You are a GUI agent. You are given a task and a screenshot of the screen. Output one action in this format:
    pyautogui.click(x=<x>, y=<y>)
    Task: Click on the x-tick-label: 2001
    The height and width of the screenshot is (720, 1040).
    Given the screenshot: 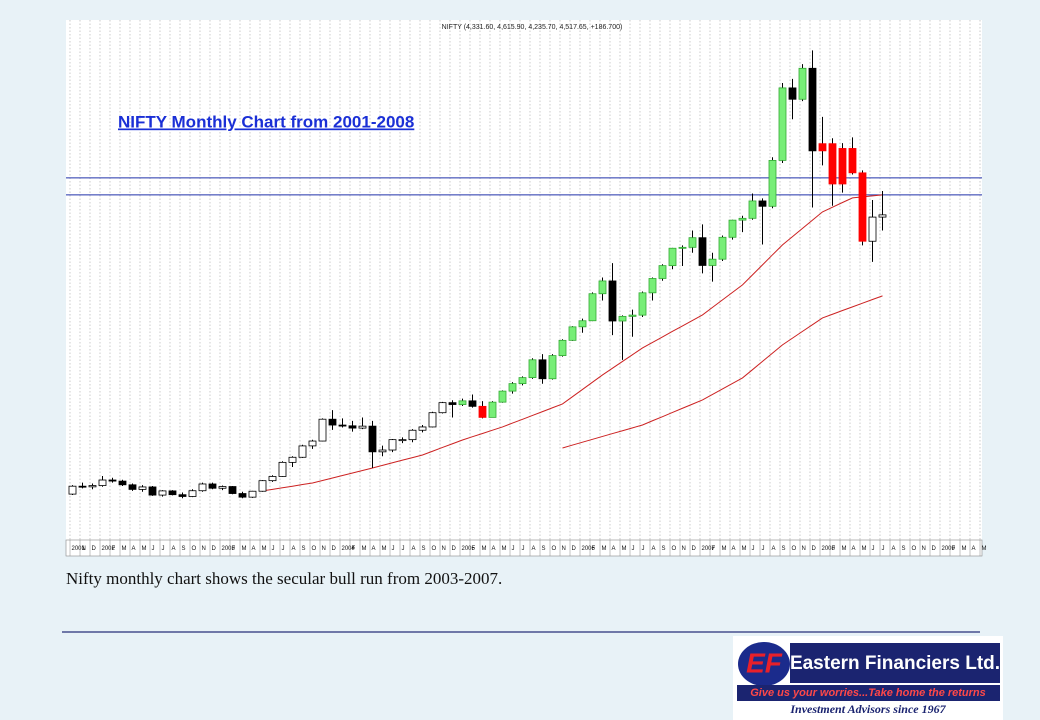 What is the action you would take?
    pyautogui.click(x=79, y=549)
    